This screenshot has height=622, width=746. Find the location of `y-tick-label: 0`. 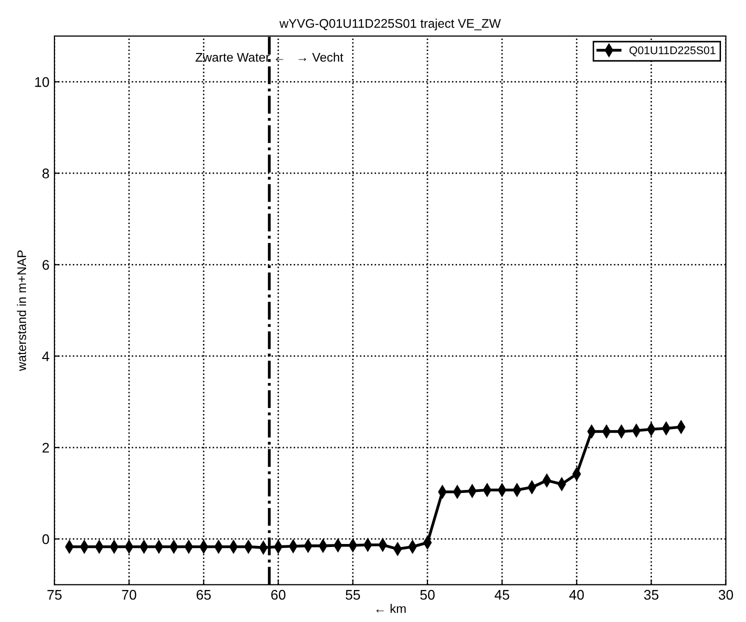

y-tick-label: 0 is located at coordinates (46, 539).